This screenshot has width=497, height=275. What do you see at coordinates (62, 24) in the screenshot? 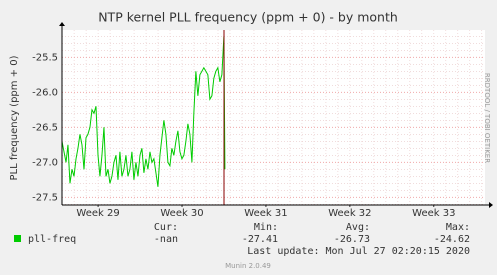
I see `y-axis-arrow` at bounding box center [62, 24].